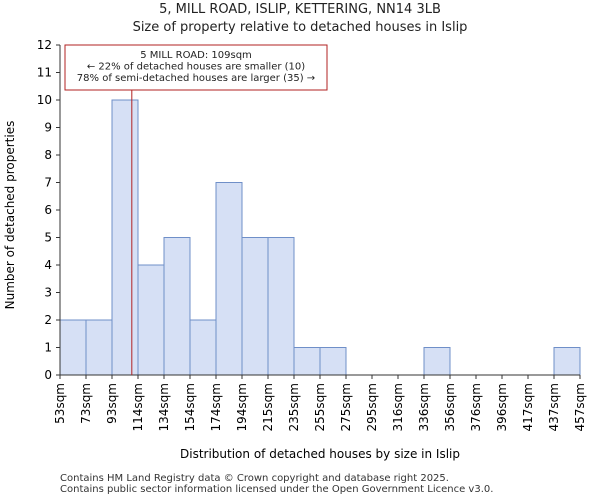 This screenshot has height=500, width=600. Describe the element at coordinates (424, 407) in the screenshot. I see `x-tick-label: 336sqm` at that location.